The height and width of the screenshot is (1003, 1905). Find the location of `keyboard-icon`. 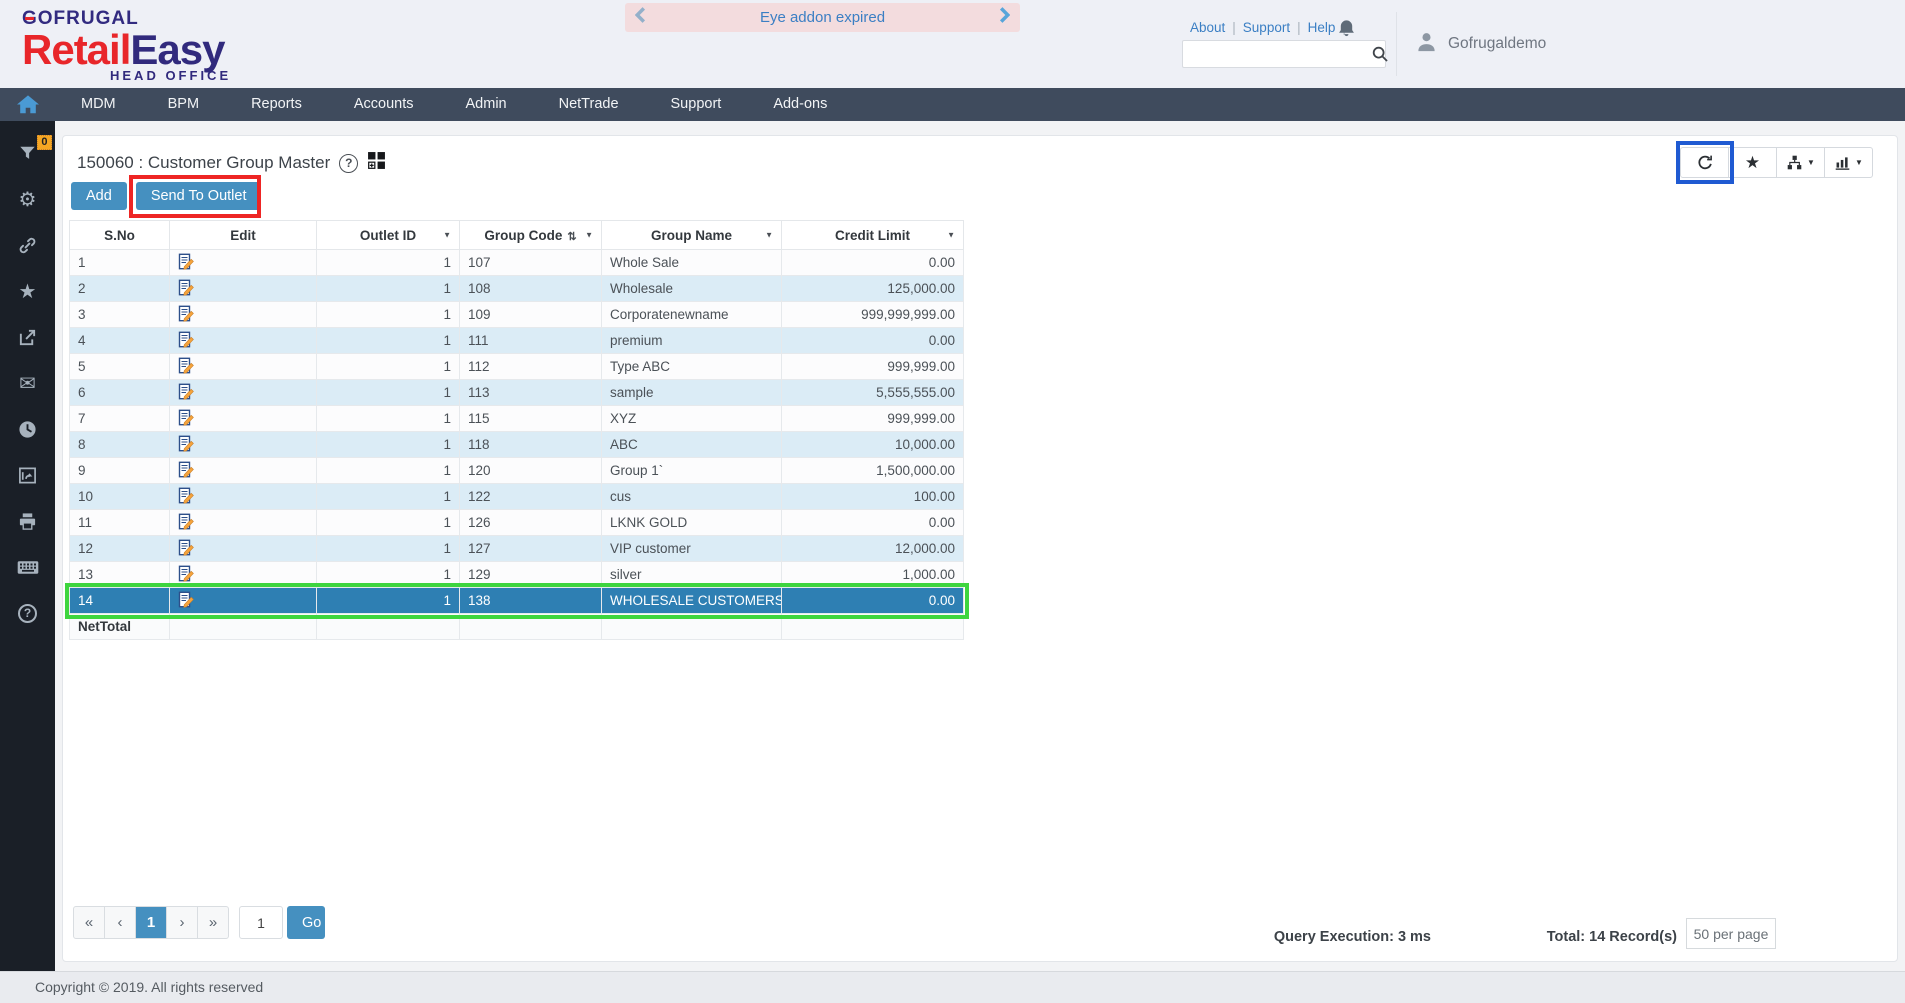

keyboard-icon is located at coordinates (28, 567).